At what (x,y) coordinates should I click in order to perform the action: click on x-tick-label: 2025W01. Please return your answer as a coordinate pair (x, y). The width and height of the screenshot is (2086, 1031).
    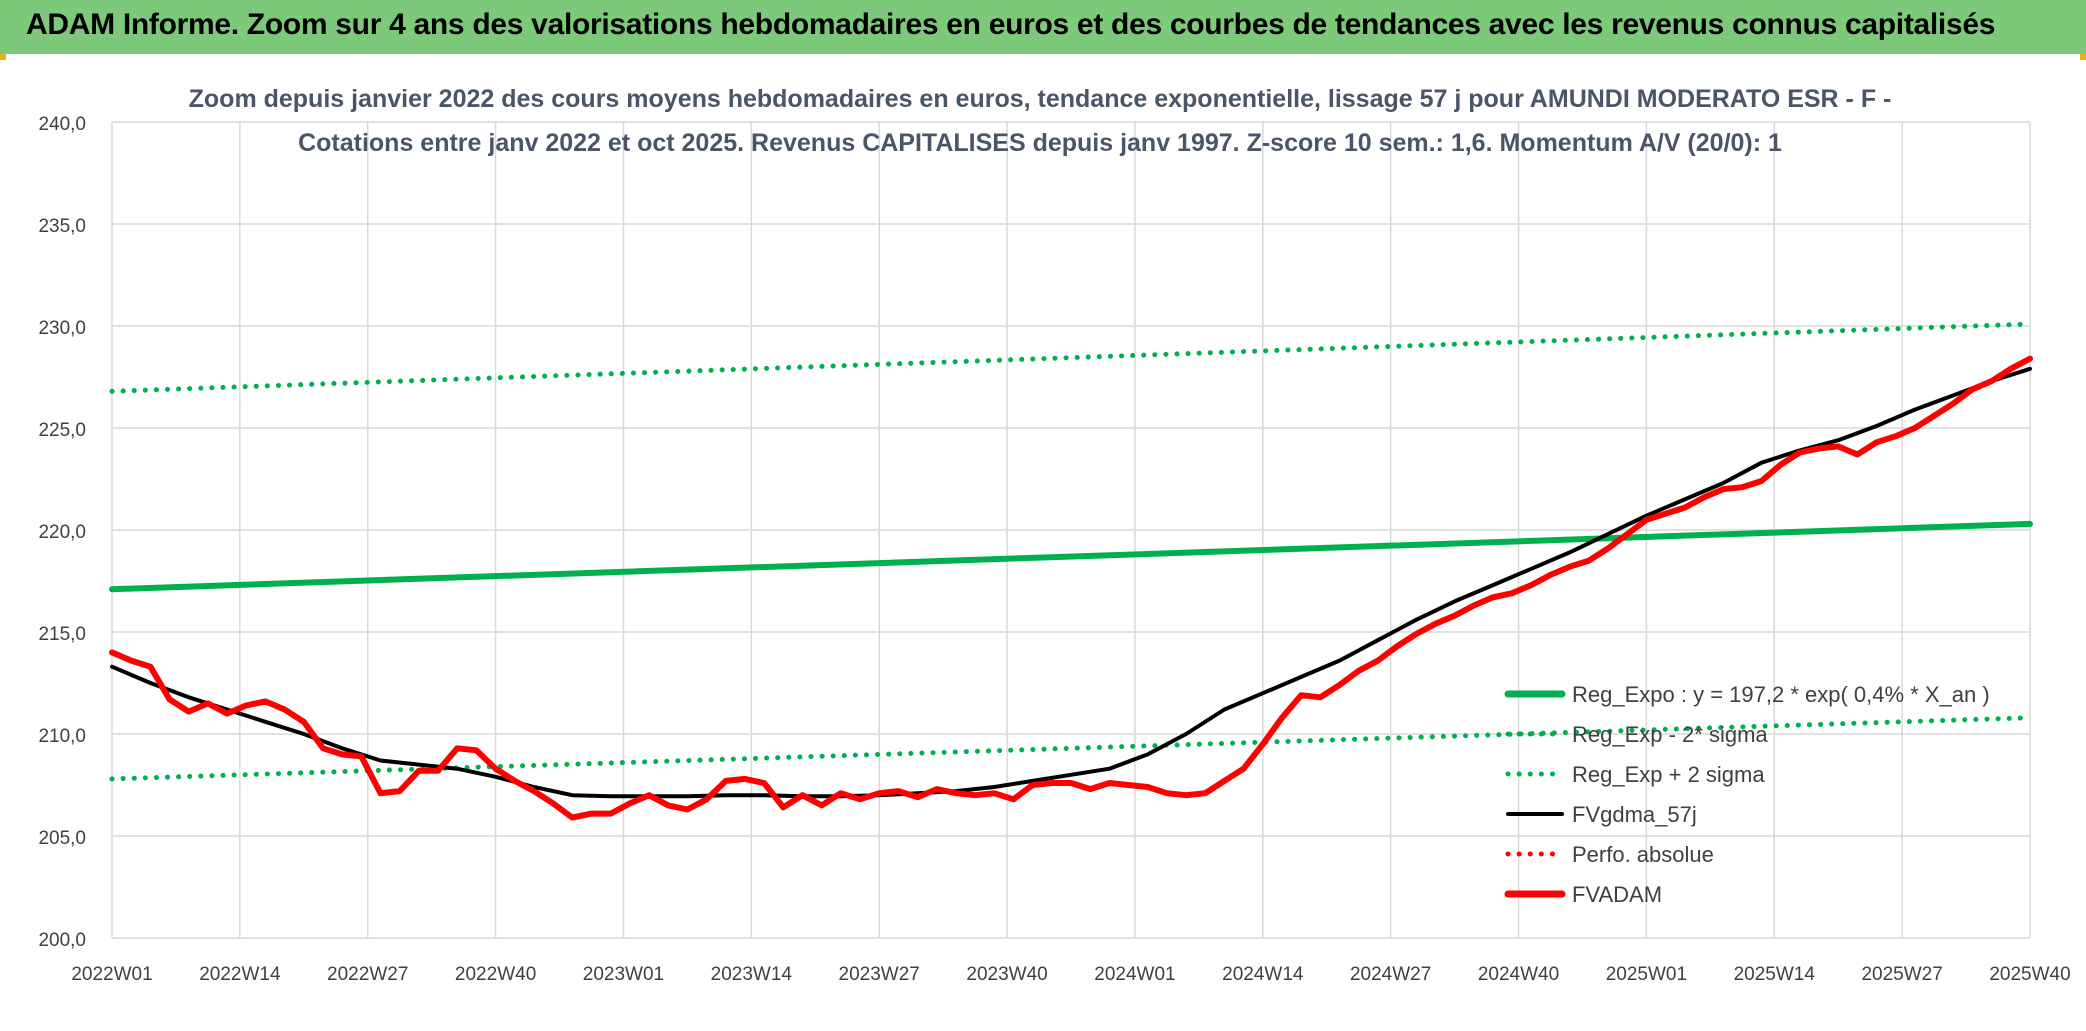
    Looking at the image, I should click on (1646, 974).